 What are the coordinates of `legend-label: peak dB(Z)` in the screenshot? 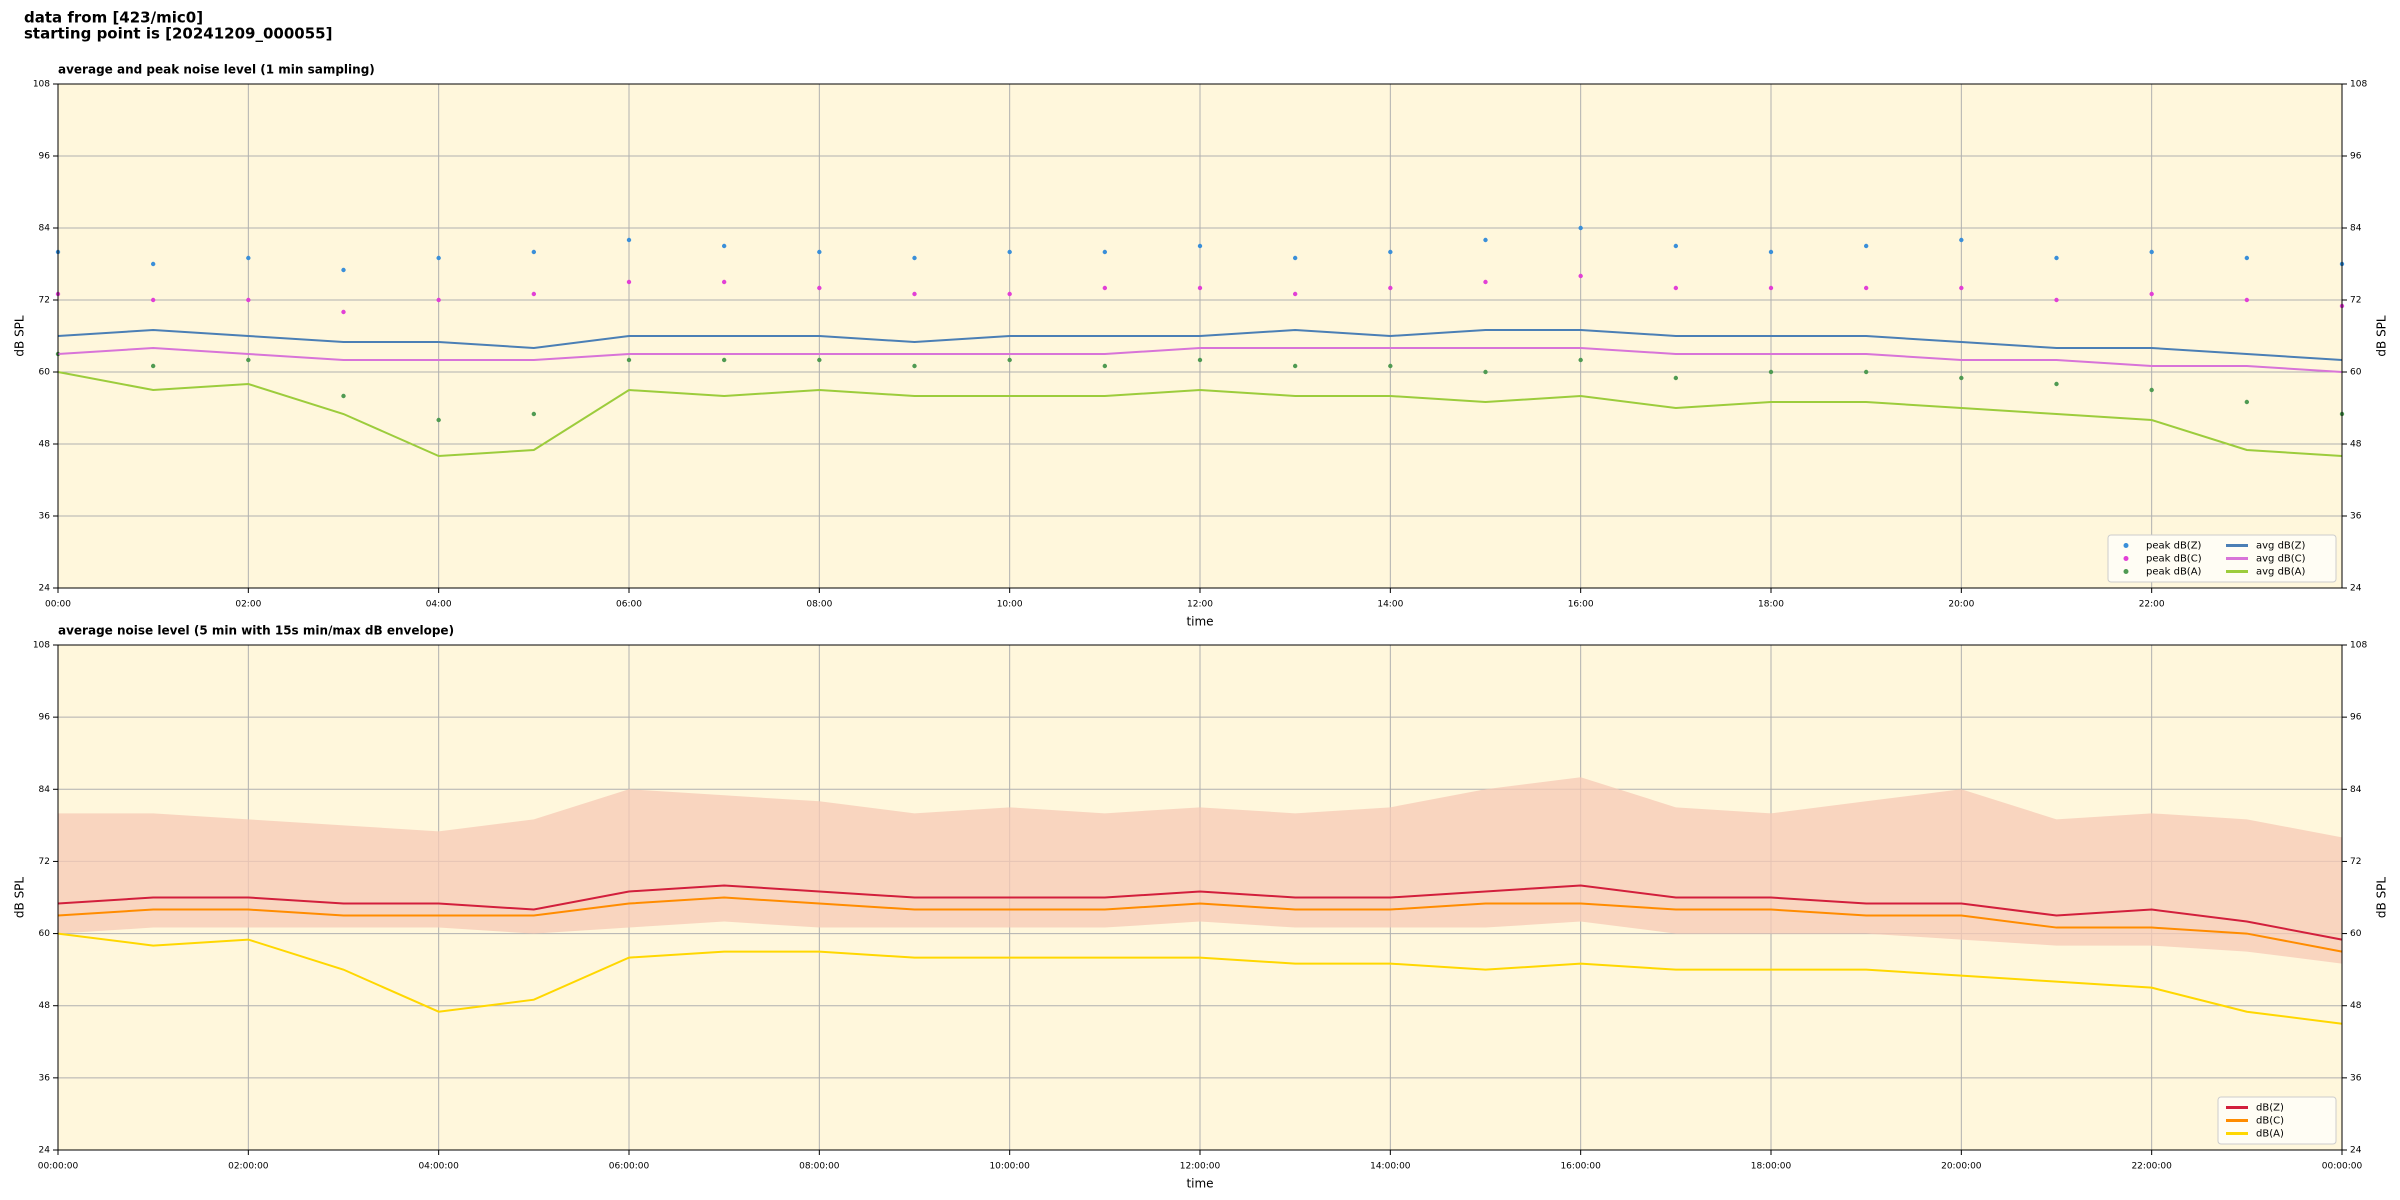 It's located at (2174, 546).